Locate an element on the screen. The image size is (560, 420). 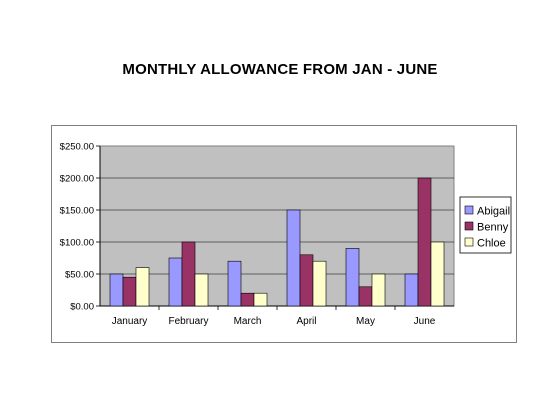
bar-chloe-january is located at coordinates (142, 287).